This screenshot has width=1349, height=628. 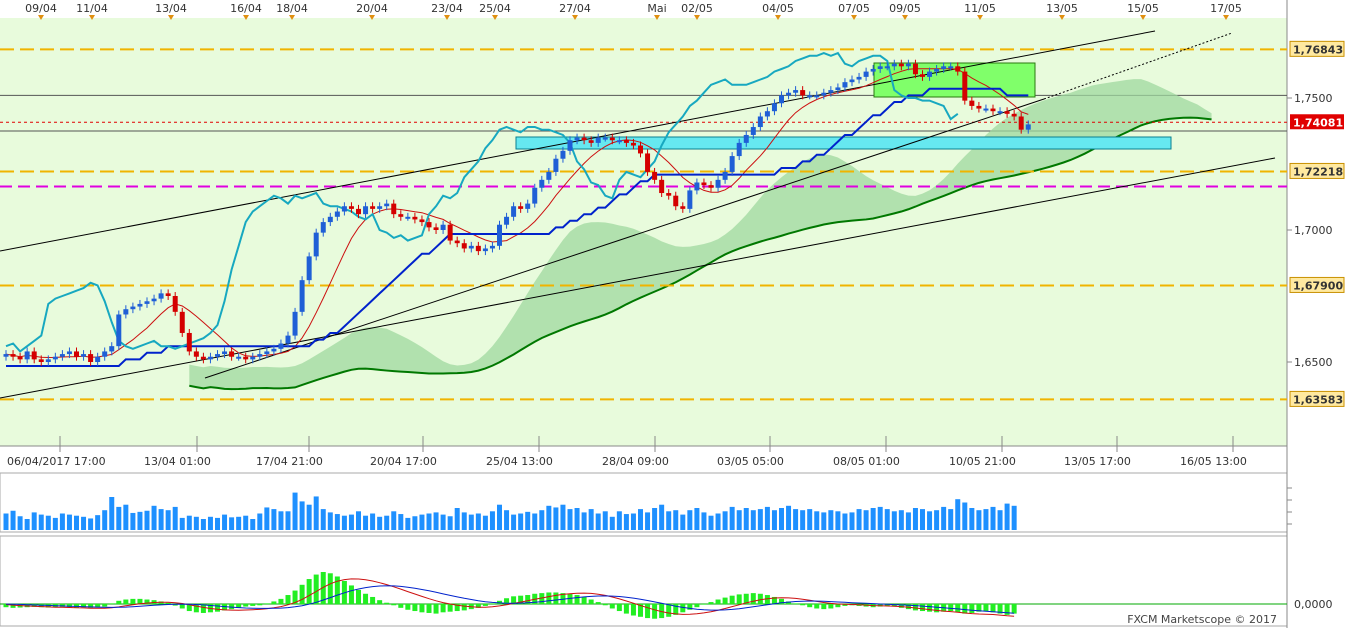 I want to click on top-date-label: 02/05, so click(x=697, y=8).